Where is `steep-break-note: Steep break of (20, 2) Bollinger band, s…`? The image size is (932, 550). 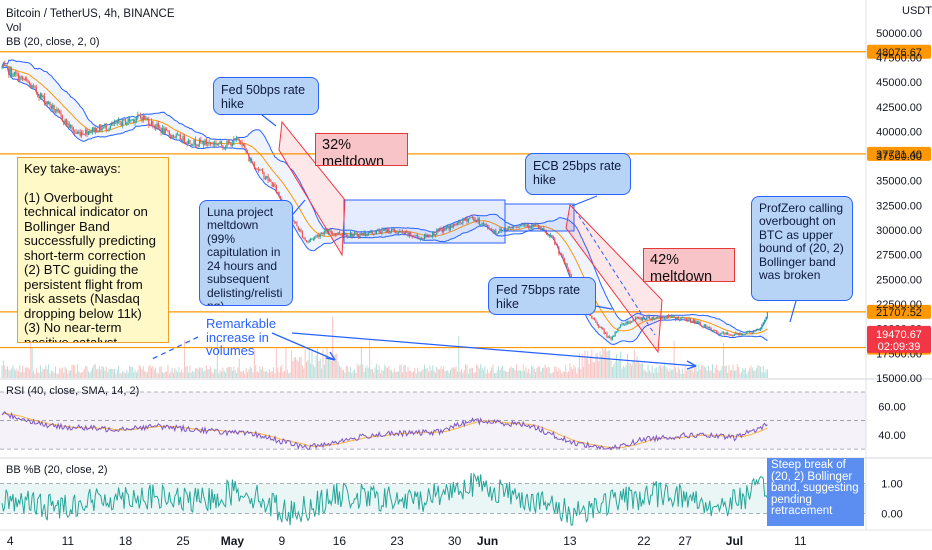 steep-break-note: Steep break of (20, 2) Bollinger band, s… is located at coordinates (815, 492).